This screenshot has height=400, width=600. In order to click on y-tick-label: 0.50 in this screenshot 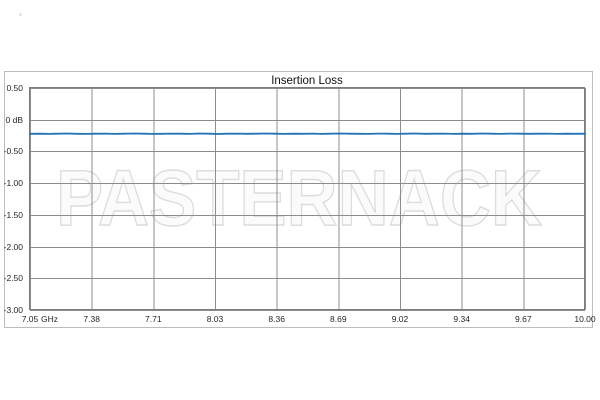, I will do `click(14, 88)`.